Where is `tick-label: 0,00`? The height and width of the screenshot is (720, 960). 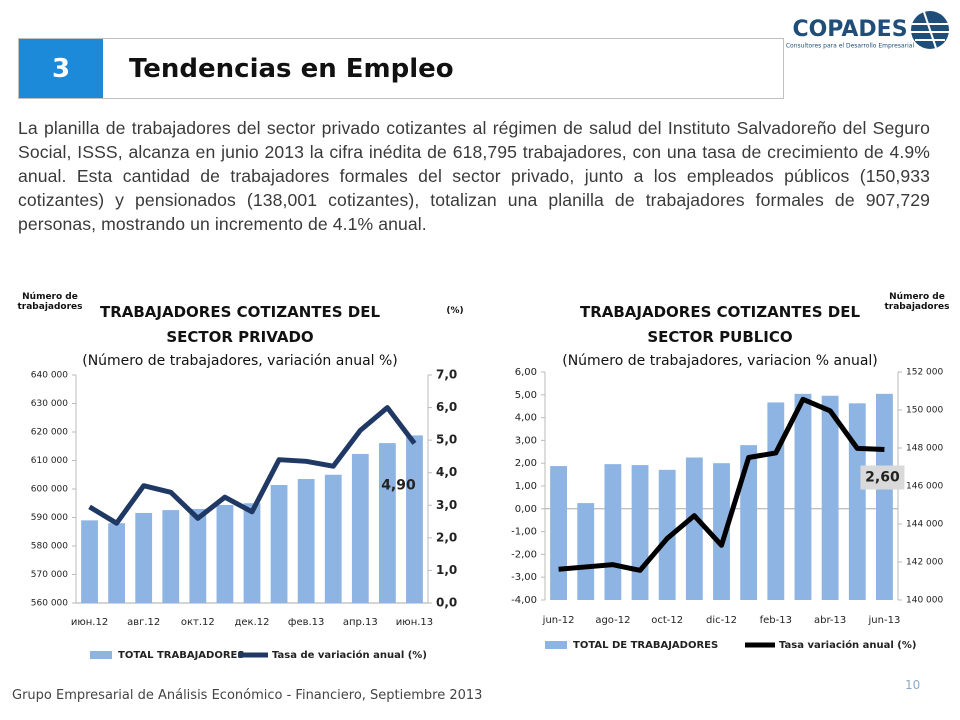 tick-label: 0,00 is located at coordinates (526, 509).